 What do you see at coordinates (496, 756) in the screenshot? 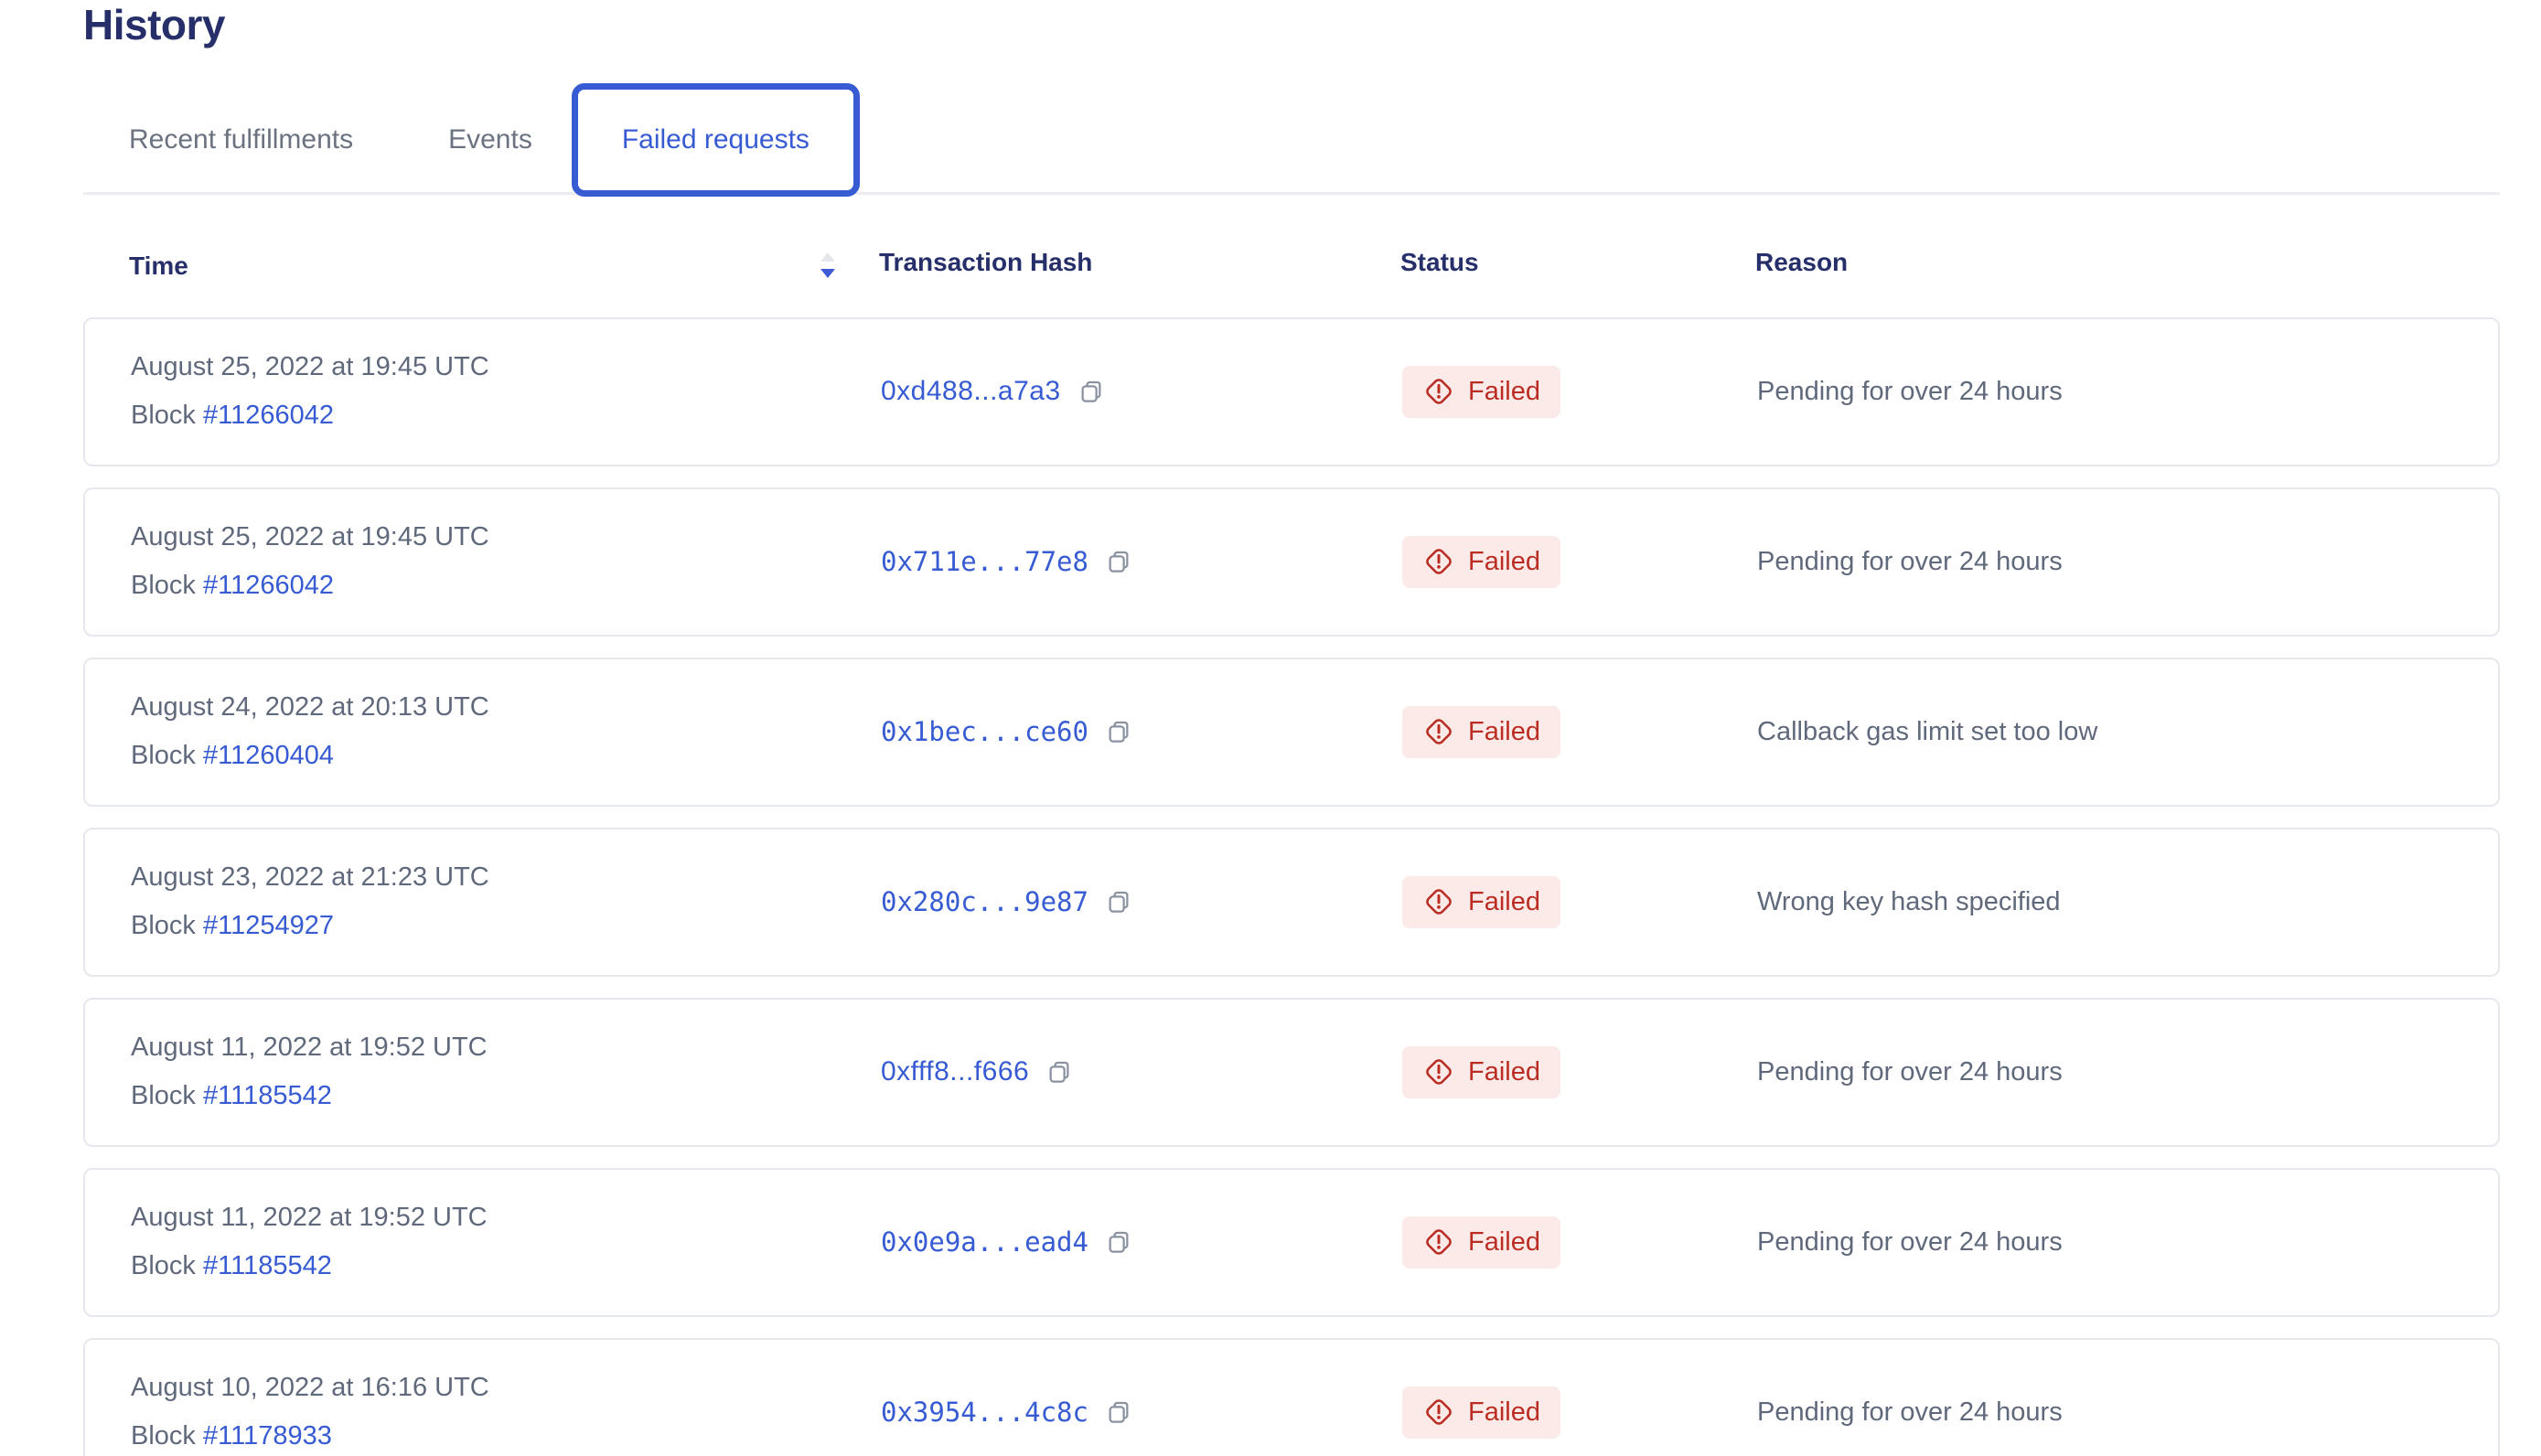
I see `row-block: Block #11260404` at bounding box center [496, 756].